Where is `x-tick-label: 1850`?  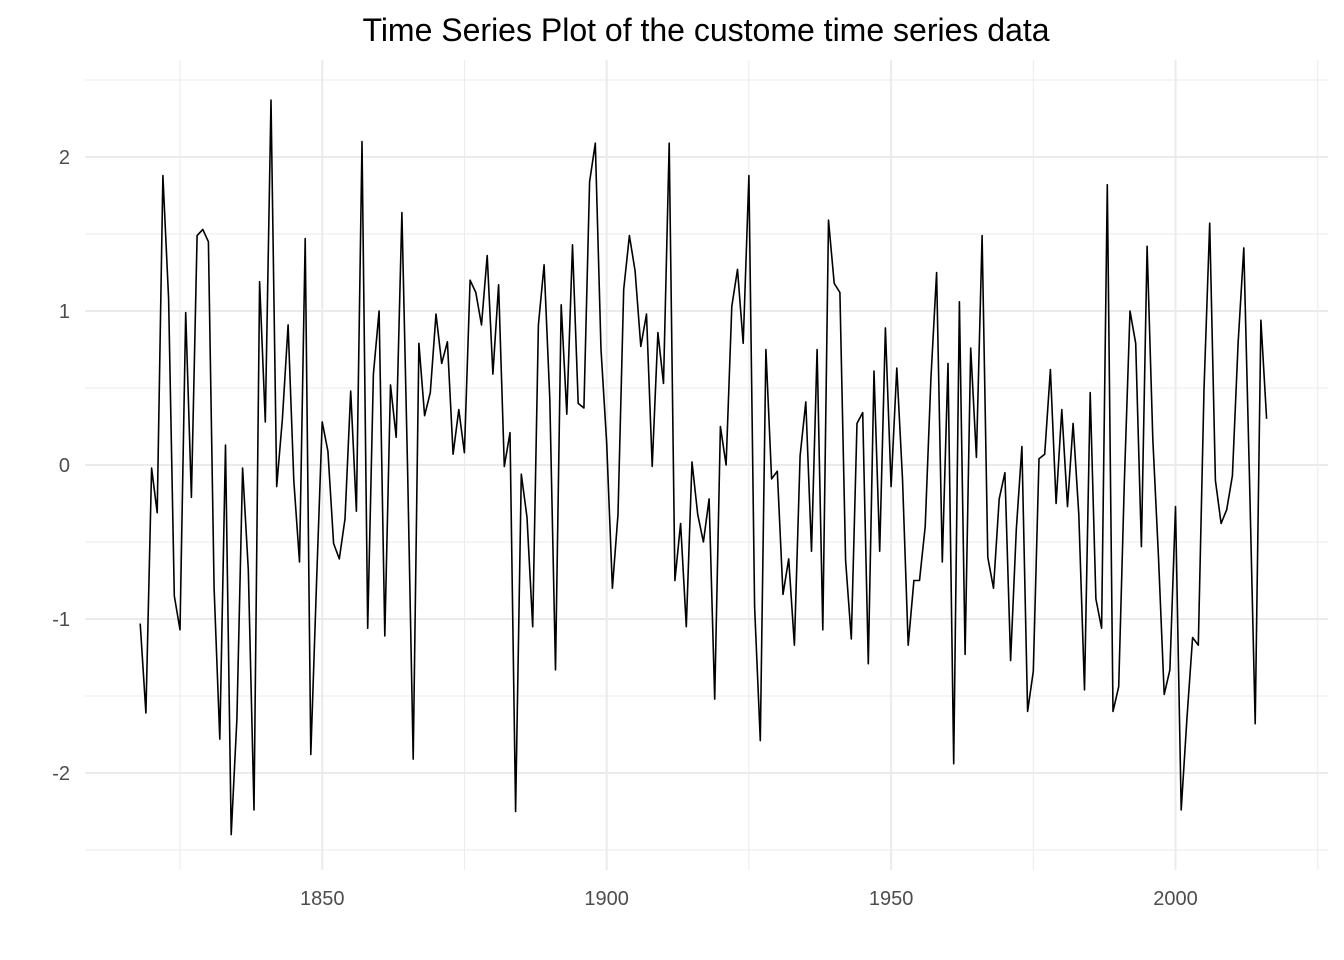 x-tick-label: 1850 is located at coordinates (322, 899).